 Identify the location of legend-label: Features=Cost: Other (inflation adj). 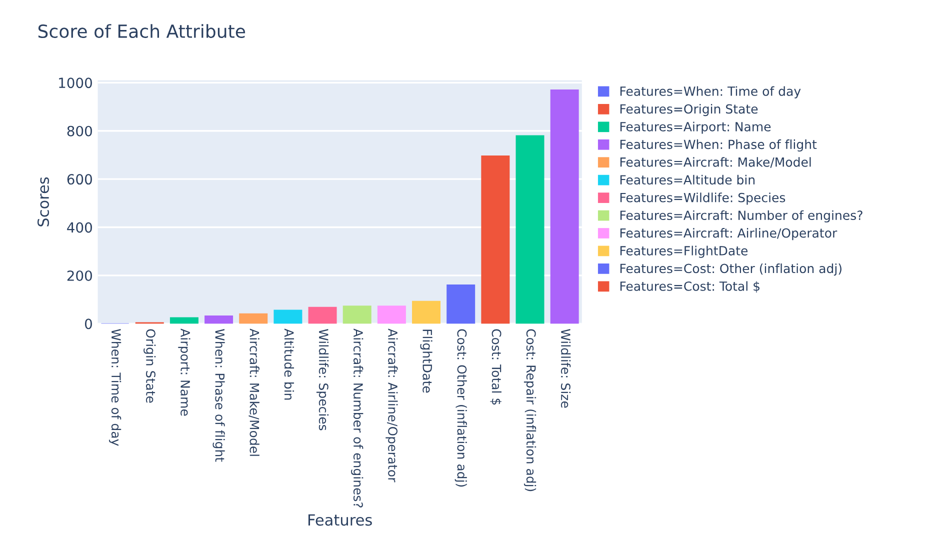
(731, 270).